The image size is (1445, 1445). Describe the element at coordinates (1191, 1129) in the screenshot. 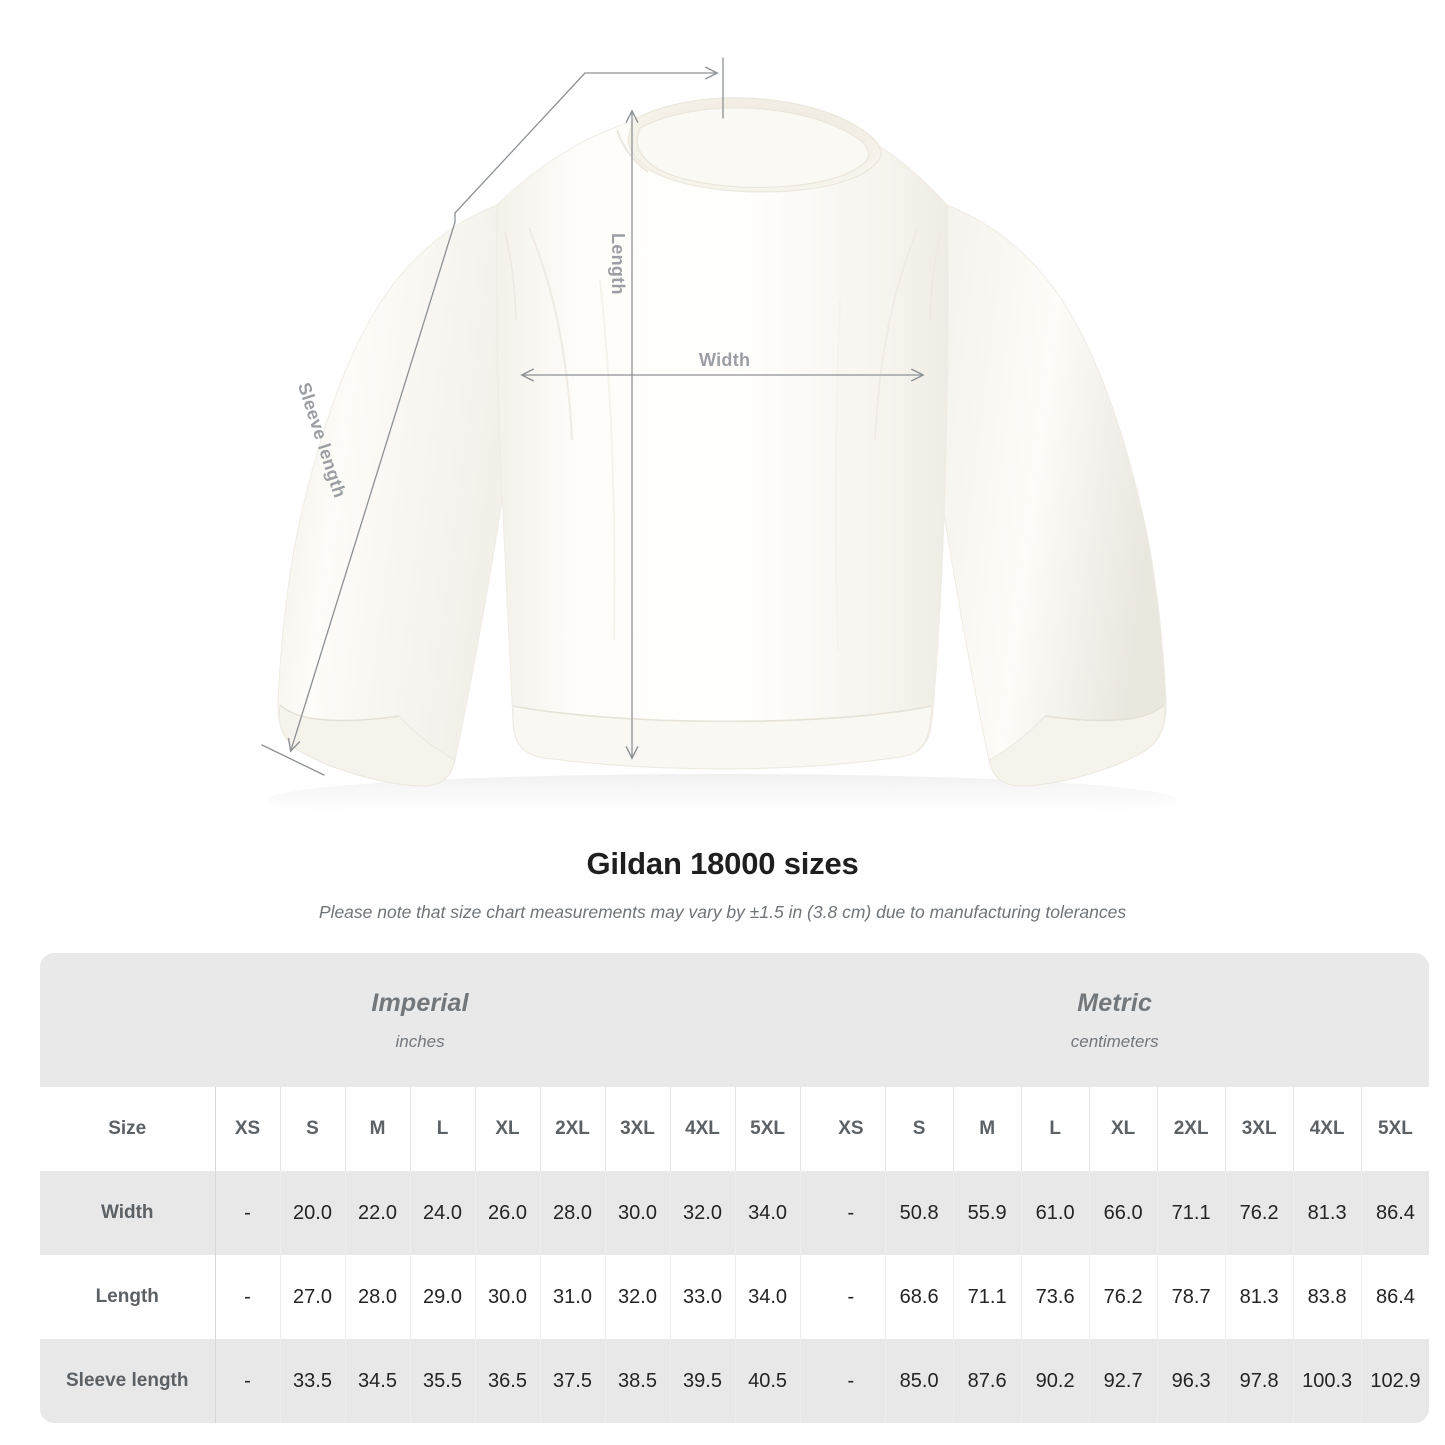

I see `header-metric-2xl: 2XL` at that location.